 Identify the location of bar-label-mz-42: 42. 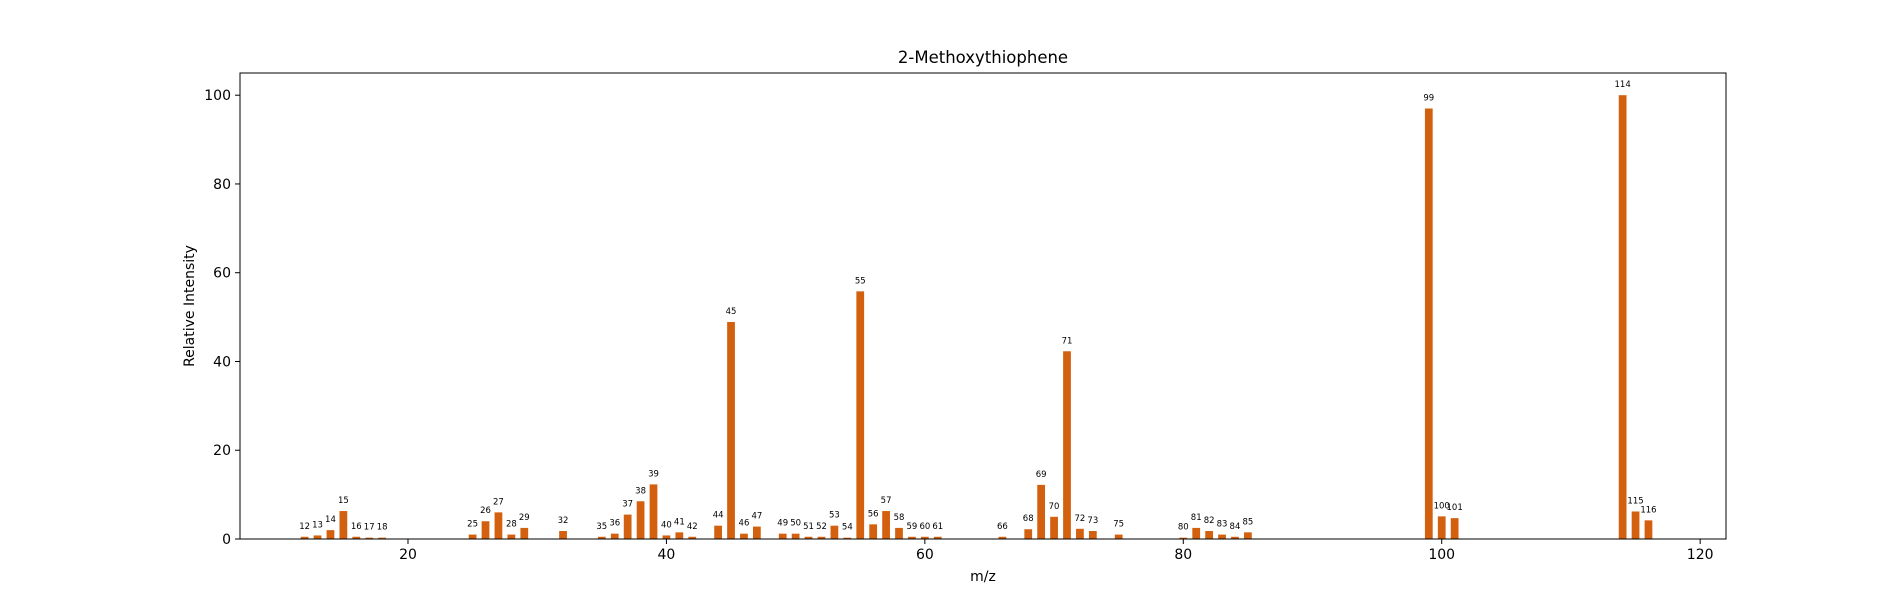
(692, 527).